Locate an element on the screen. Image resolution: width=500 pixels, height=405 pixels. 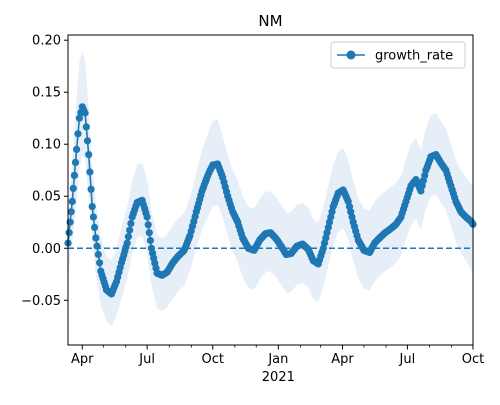
y-tick-label: 0.20 is located at coordinates (46, 41).